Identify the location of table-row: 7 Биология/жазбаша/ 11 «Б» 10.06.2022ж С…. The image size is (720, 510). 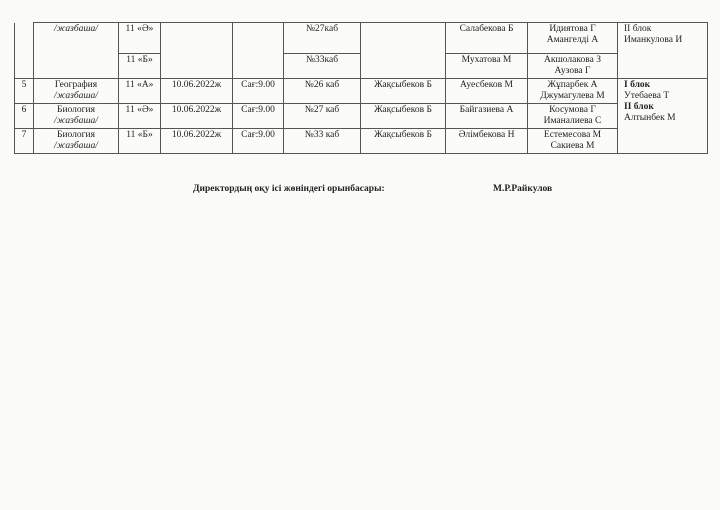
(361, 141).